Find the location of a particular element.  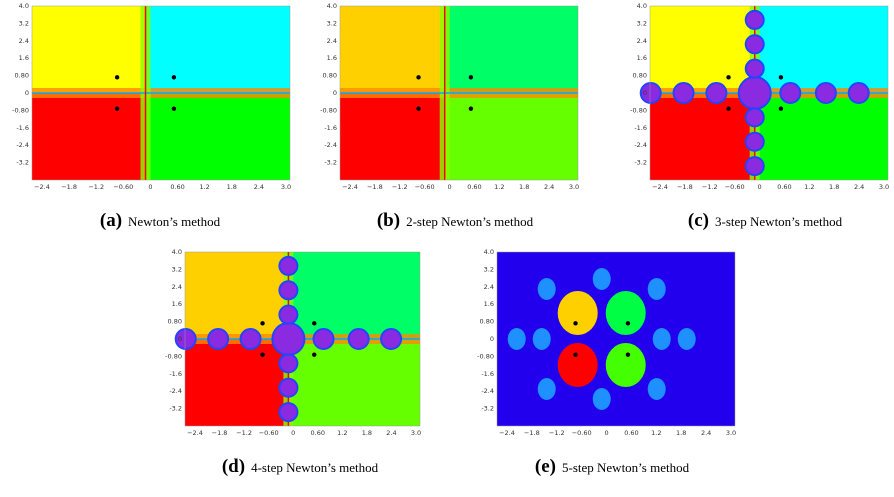

x-tick-label: 0.60 is located at coordinates (474, 187).